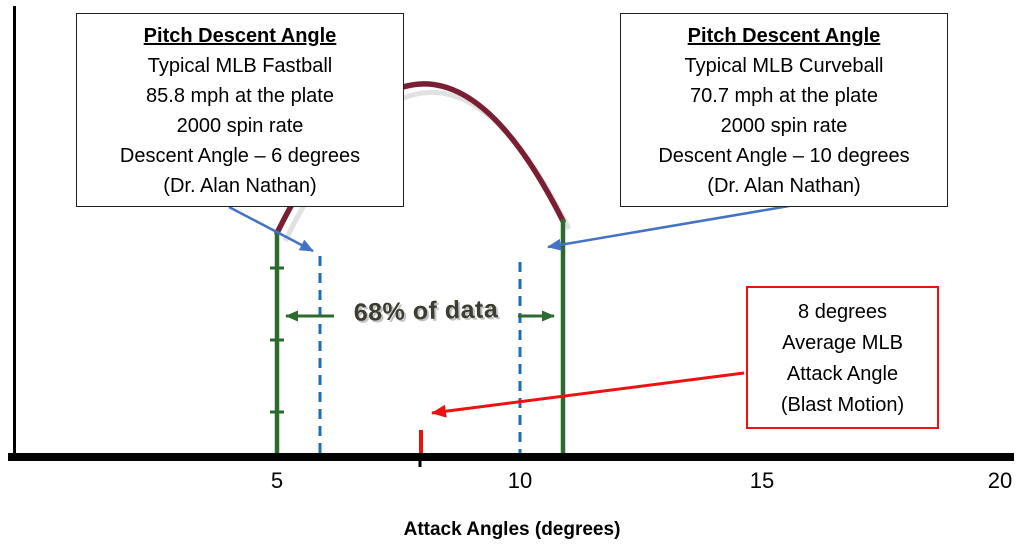 This screenshot has height=559, width=1024. Describe the element at coordinates (784, 66) in the screenshot. I see `curveball-box-line: Typical MLB Curveball` at that location.